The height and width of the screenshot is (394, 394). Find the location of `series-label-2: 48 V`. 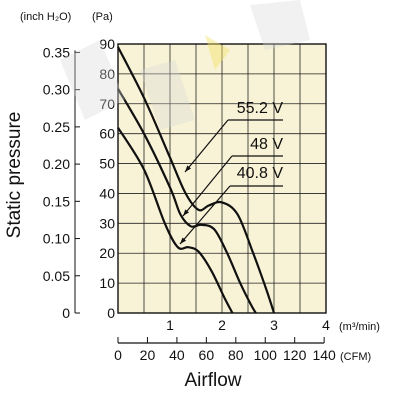

series-label-2: 48 V is located at coordinates (266, 144).